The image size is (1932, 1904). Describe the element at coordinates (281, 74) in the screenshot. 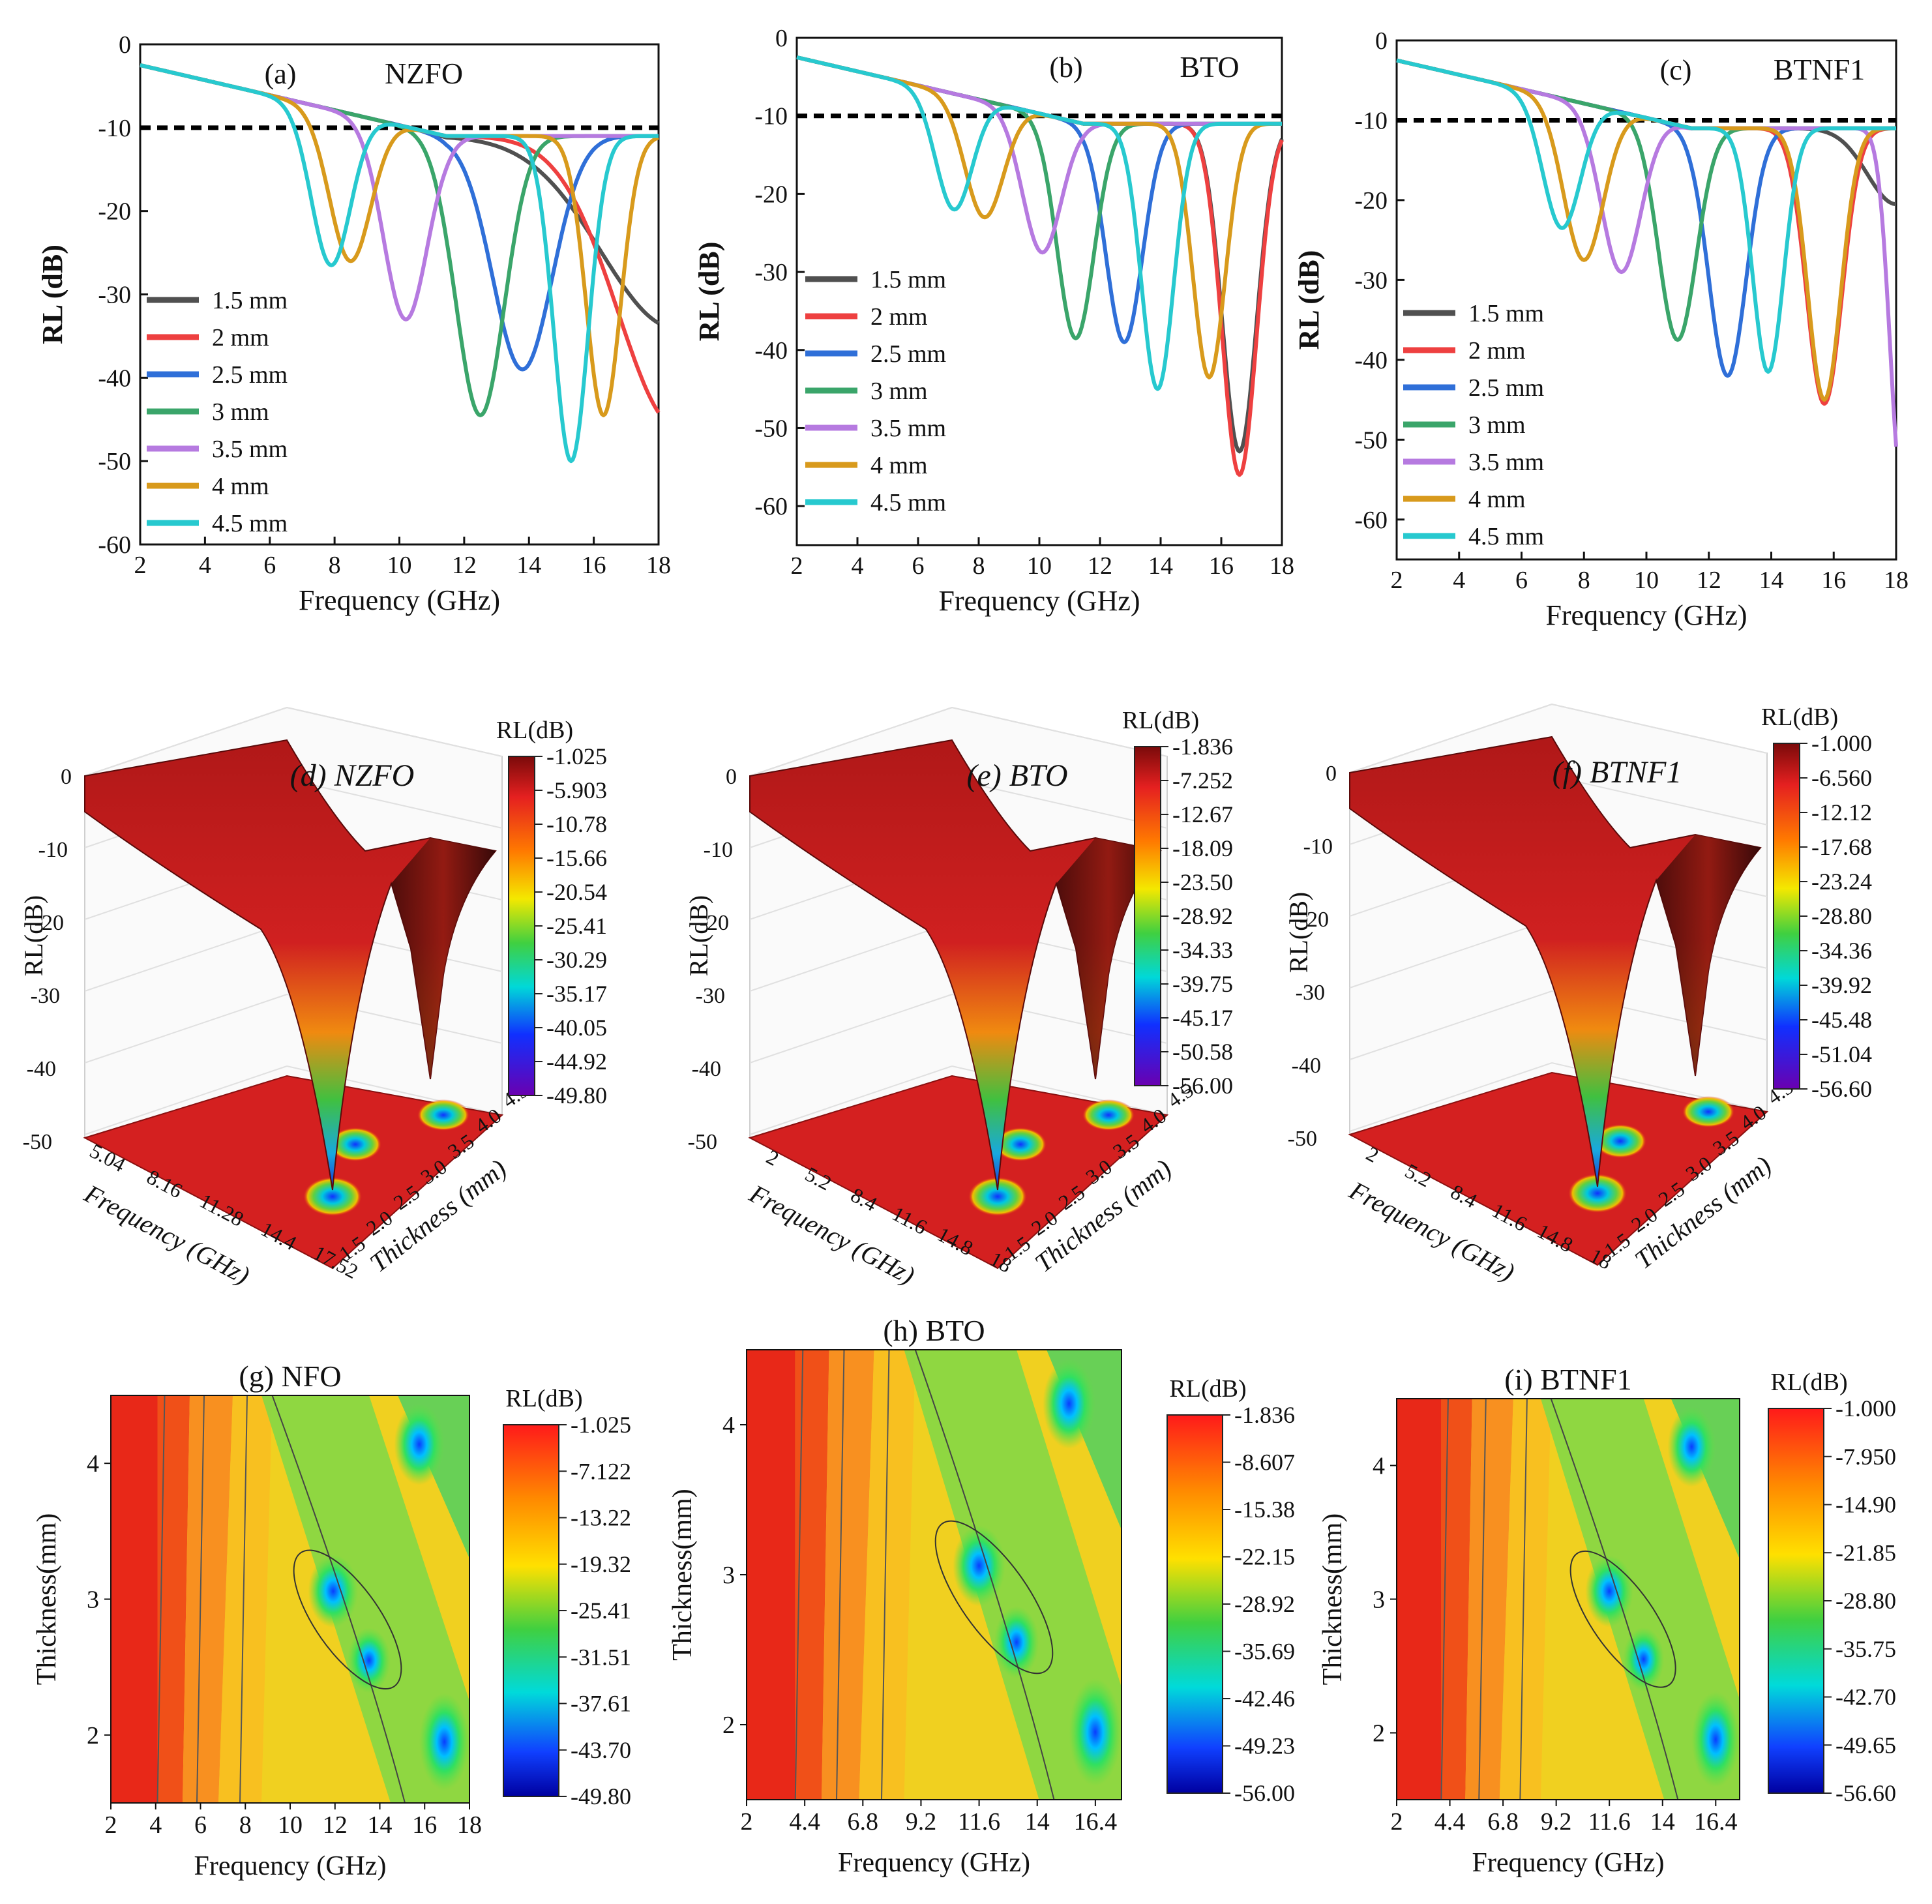

I see `panel-label: (a)` at that location.